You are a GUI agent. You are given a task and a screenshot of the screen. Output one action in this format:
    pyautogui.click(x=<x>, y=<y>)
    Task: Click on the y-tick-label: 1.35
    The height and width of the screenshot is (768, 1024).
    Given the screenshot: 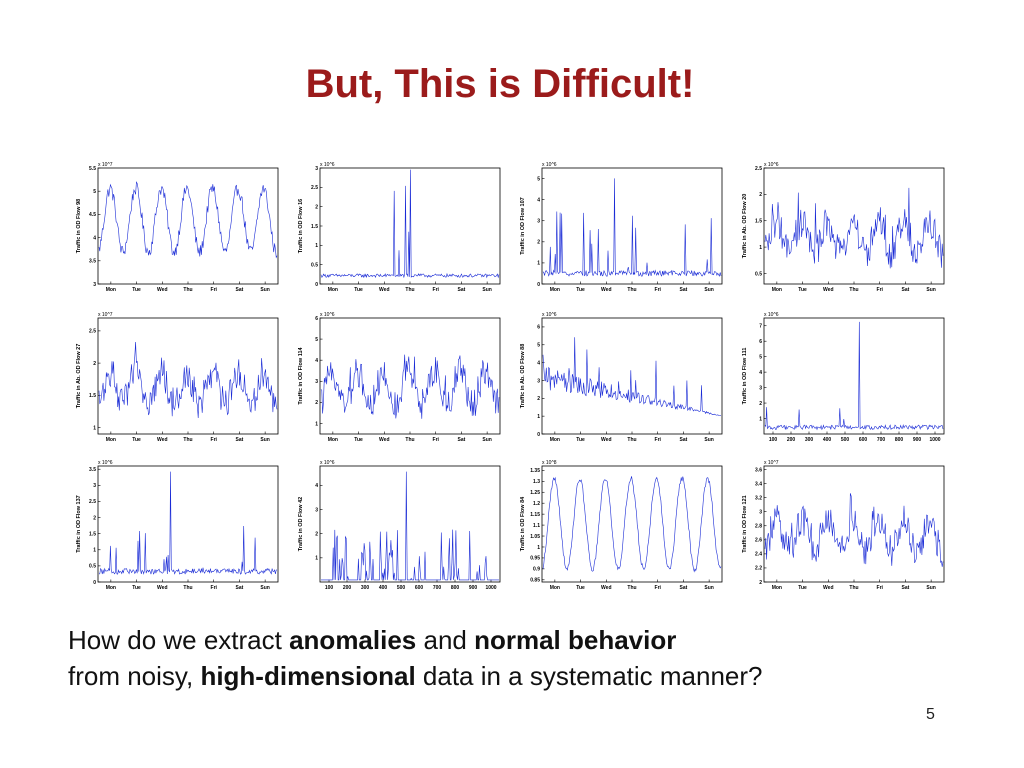 What is the action you would take?
    pyautogui.click(x=535, y=471)
    